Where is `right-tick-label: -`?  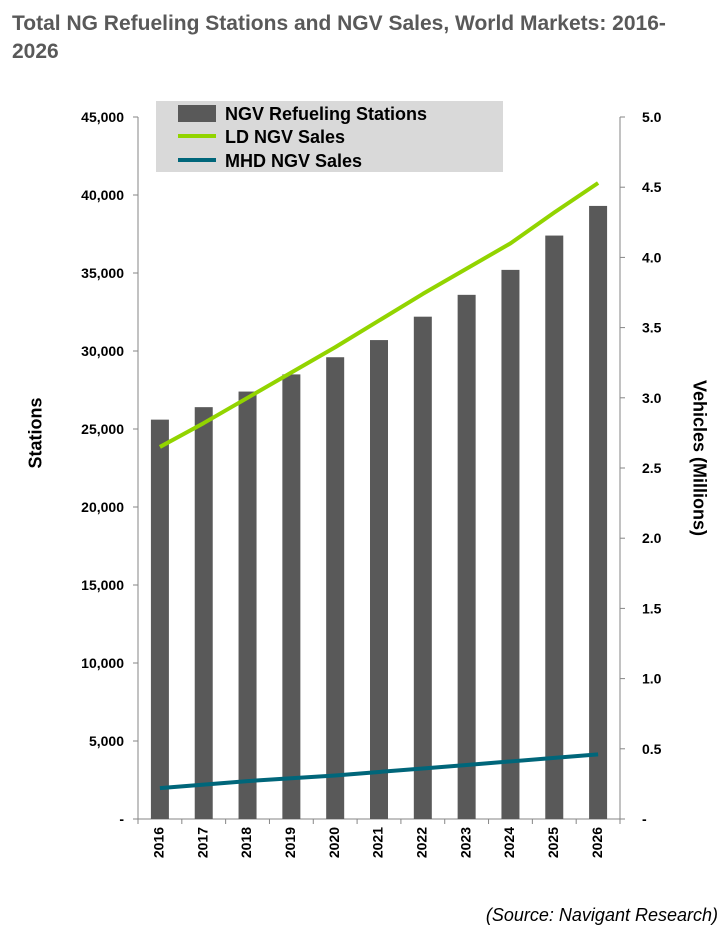 right-tick-label: - is located at coordinates (644, 819).